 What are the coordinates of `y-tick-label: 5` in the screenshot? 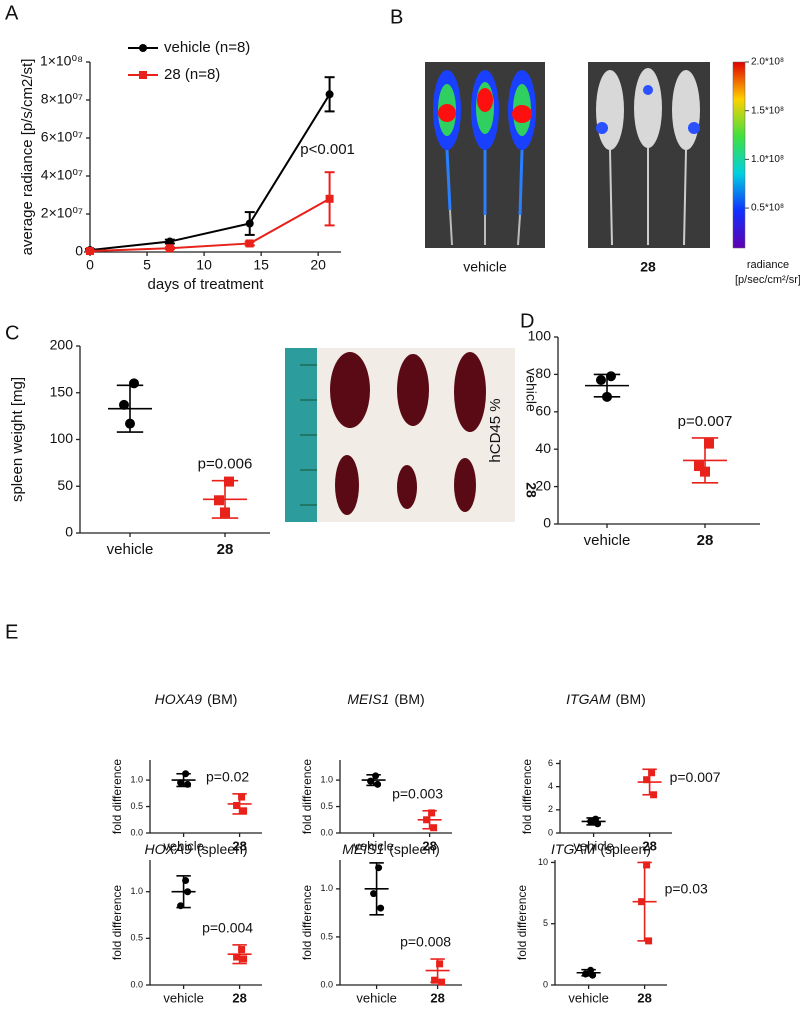 It's located at (545, 923).